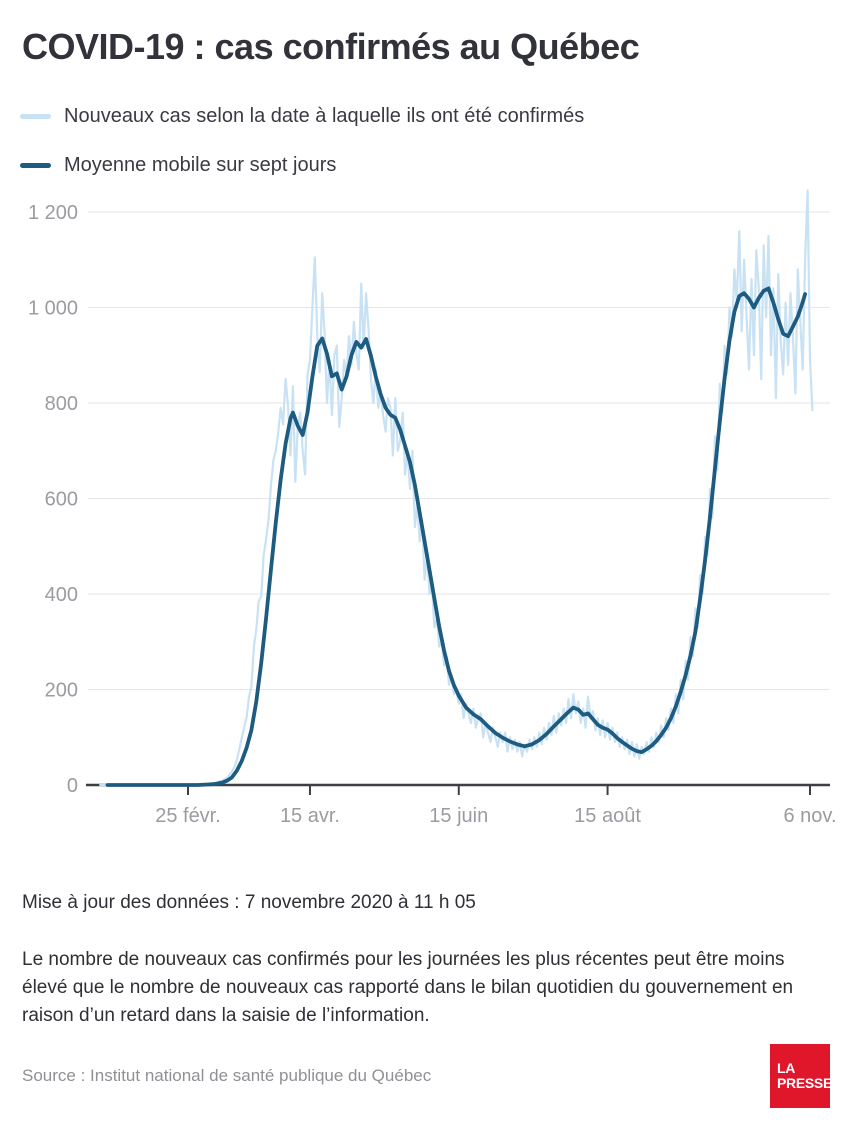  I want to click on x-tick-label: 15 août, so click(607, 816).